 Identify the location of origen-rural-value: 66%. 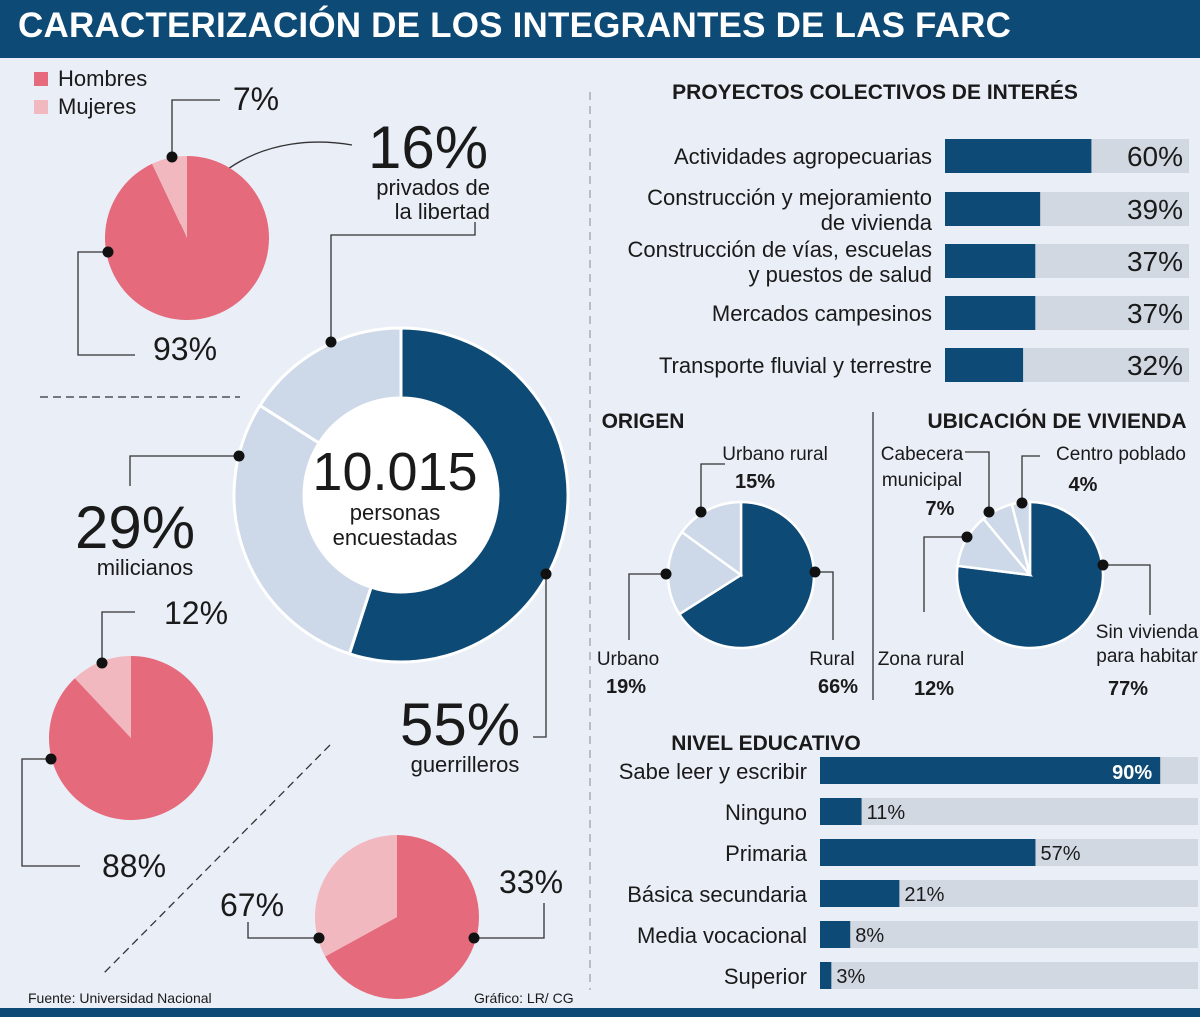
(838, 687).